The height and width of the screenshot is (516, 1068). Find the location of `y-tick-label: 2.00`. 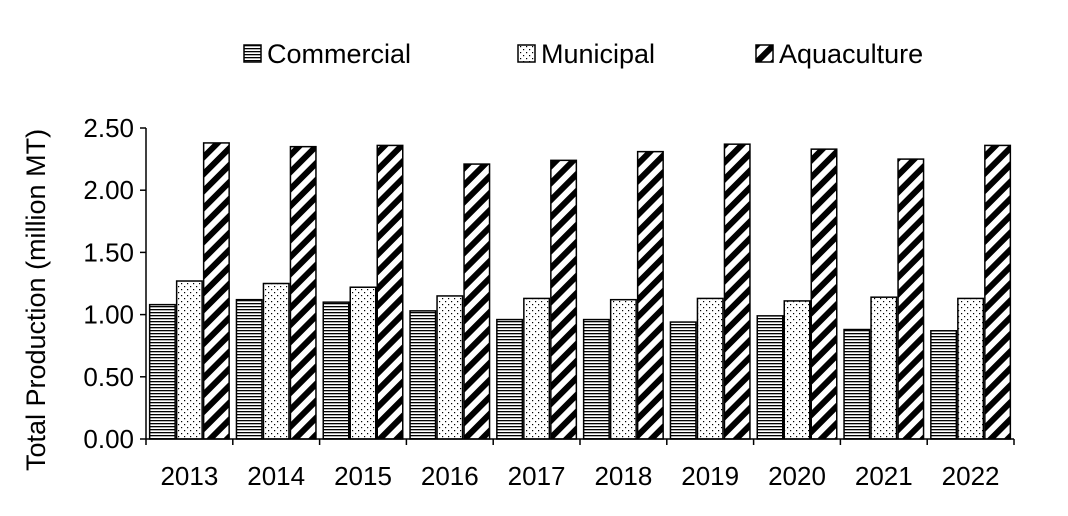

y-tick-label: 2.00 is located at coordinates (108, 190).